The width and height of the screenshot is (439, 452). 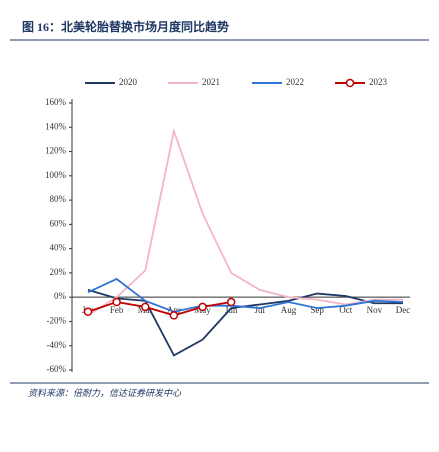 What do you see at coordinates (174, 310) in the screenshot?
I see `x-tick-label: Apr` at bounding box center [174, 310].